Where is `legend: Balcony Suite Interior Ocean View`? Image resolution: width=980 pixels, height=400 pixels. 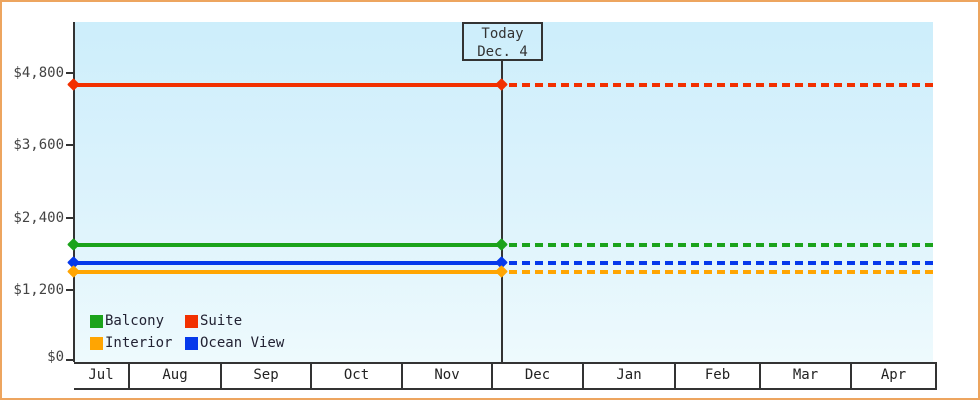 legend: Balcony Suite Interior Ocean View is located at coordinates (207, 332).